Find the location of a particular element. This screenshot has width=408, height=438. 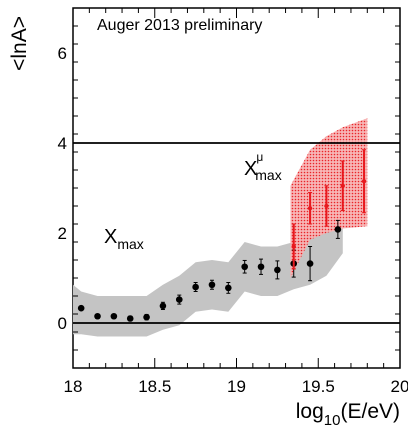

series-label-xmax: Xmax is located at coordinates (124, 239).